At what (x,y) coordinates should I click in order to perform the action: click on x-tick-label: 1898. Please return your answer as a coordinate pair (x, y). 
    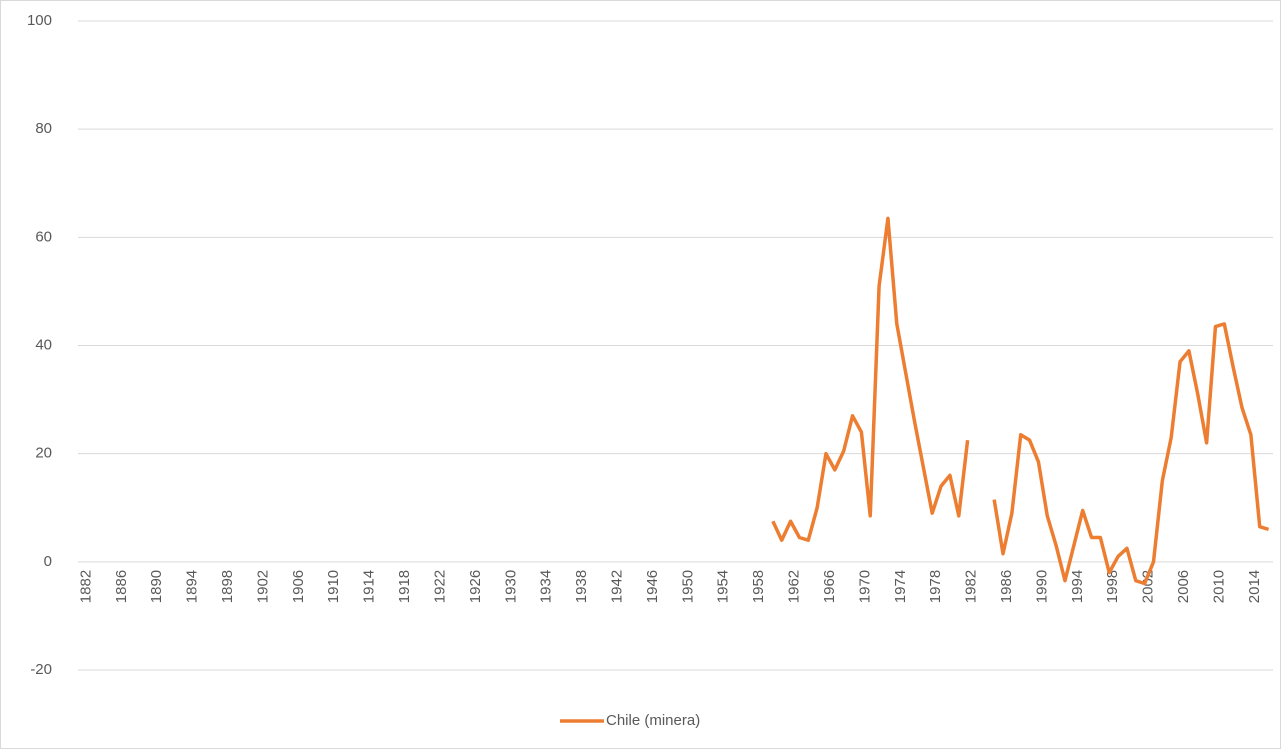
    Looking at the image, I should click on (227, 586).